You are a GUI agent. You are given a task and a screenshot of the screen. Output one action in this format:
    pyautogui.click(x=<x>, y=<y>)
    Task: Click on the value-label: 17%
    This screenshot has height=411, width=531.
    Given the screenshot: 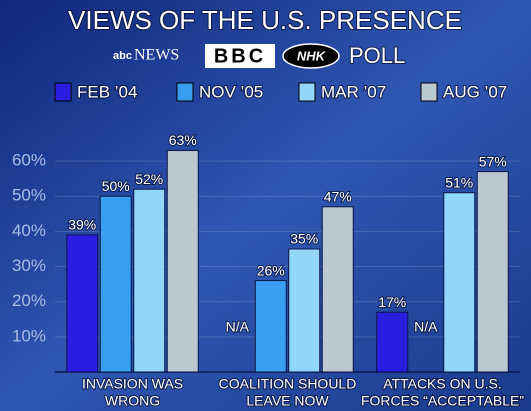 What is the action you would take?
    pyautogui.click(x=392, y=302)
    